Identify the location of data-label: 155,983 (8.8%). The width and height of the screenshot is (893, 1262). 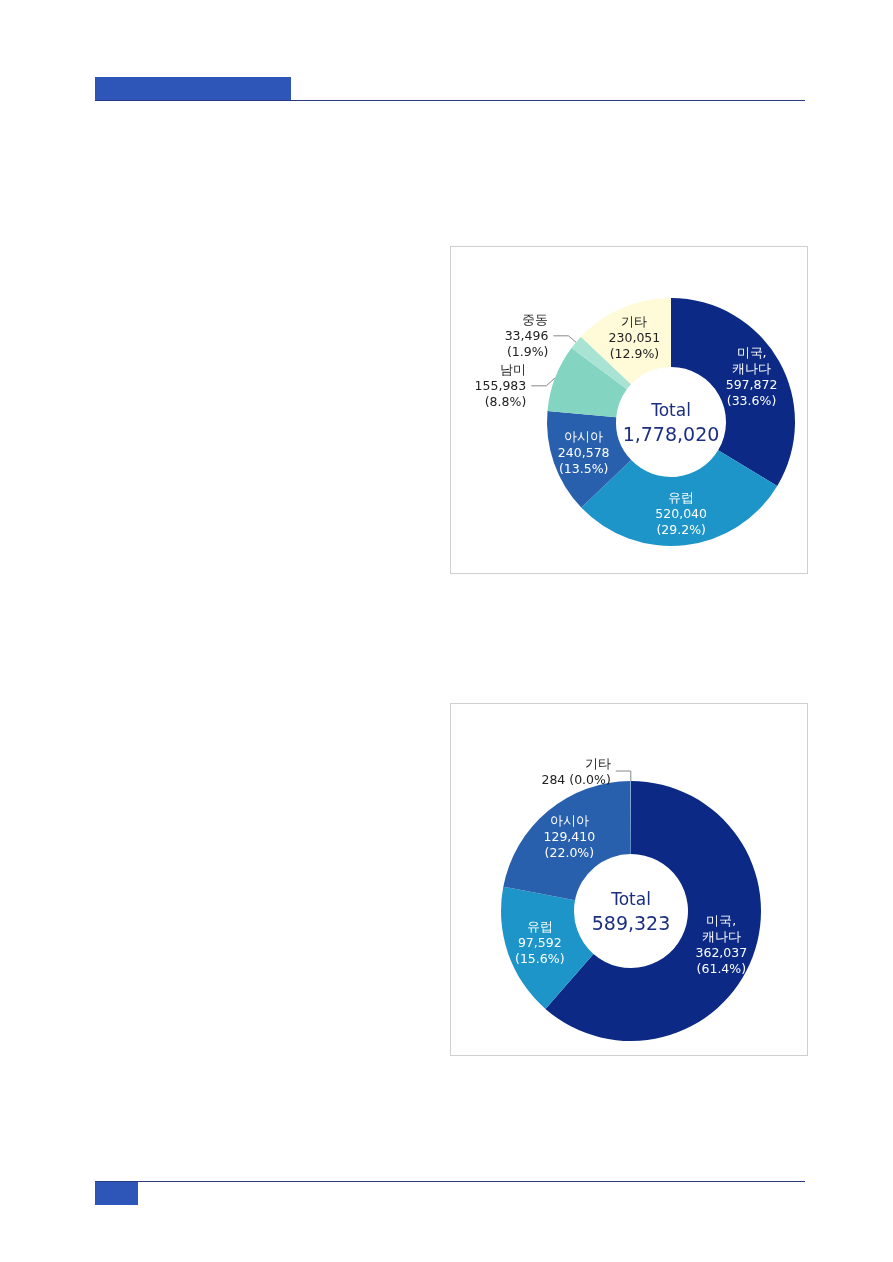
(500, 394).